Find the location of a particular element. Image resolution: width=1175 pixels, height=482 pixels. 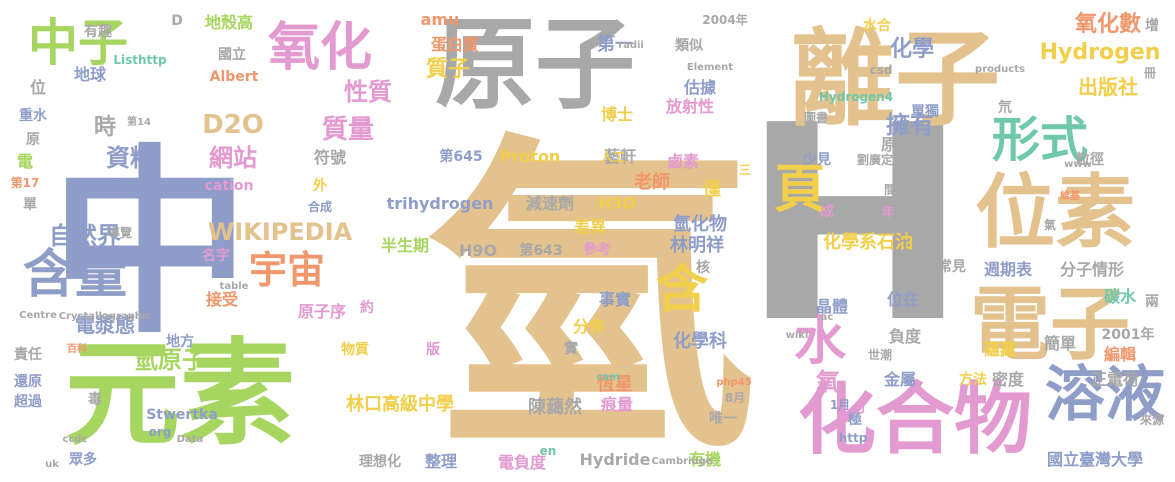

cloud-word: www is located at coordinates (1078, 164).